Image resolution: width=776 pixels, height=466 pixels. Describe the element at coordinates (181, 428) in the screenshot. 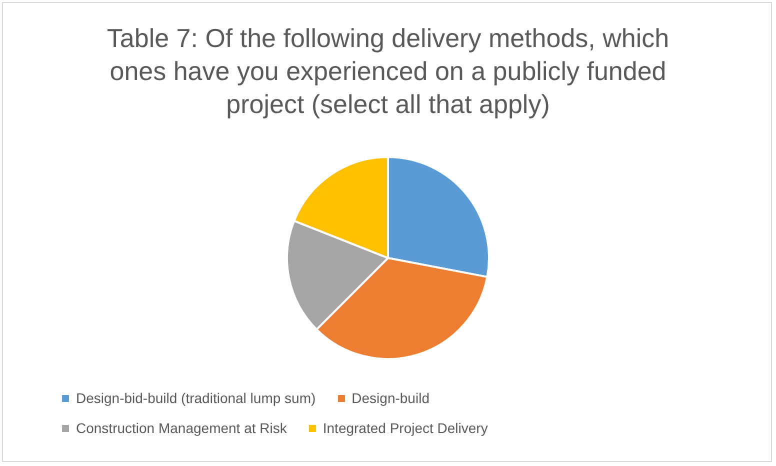

I see `legend-label: Construction Management at Risk` at that location.